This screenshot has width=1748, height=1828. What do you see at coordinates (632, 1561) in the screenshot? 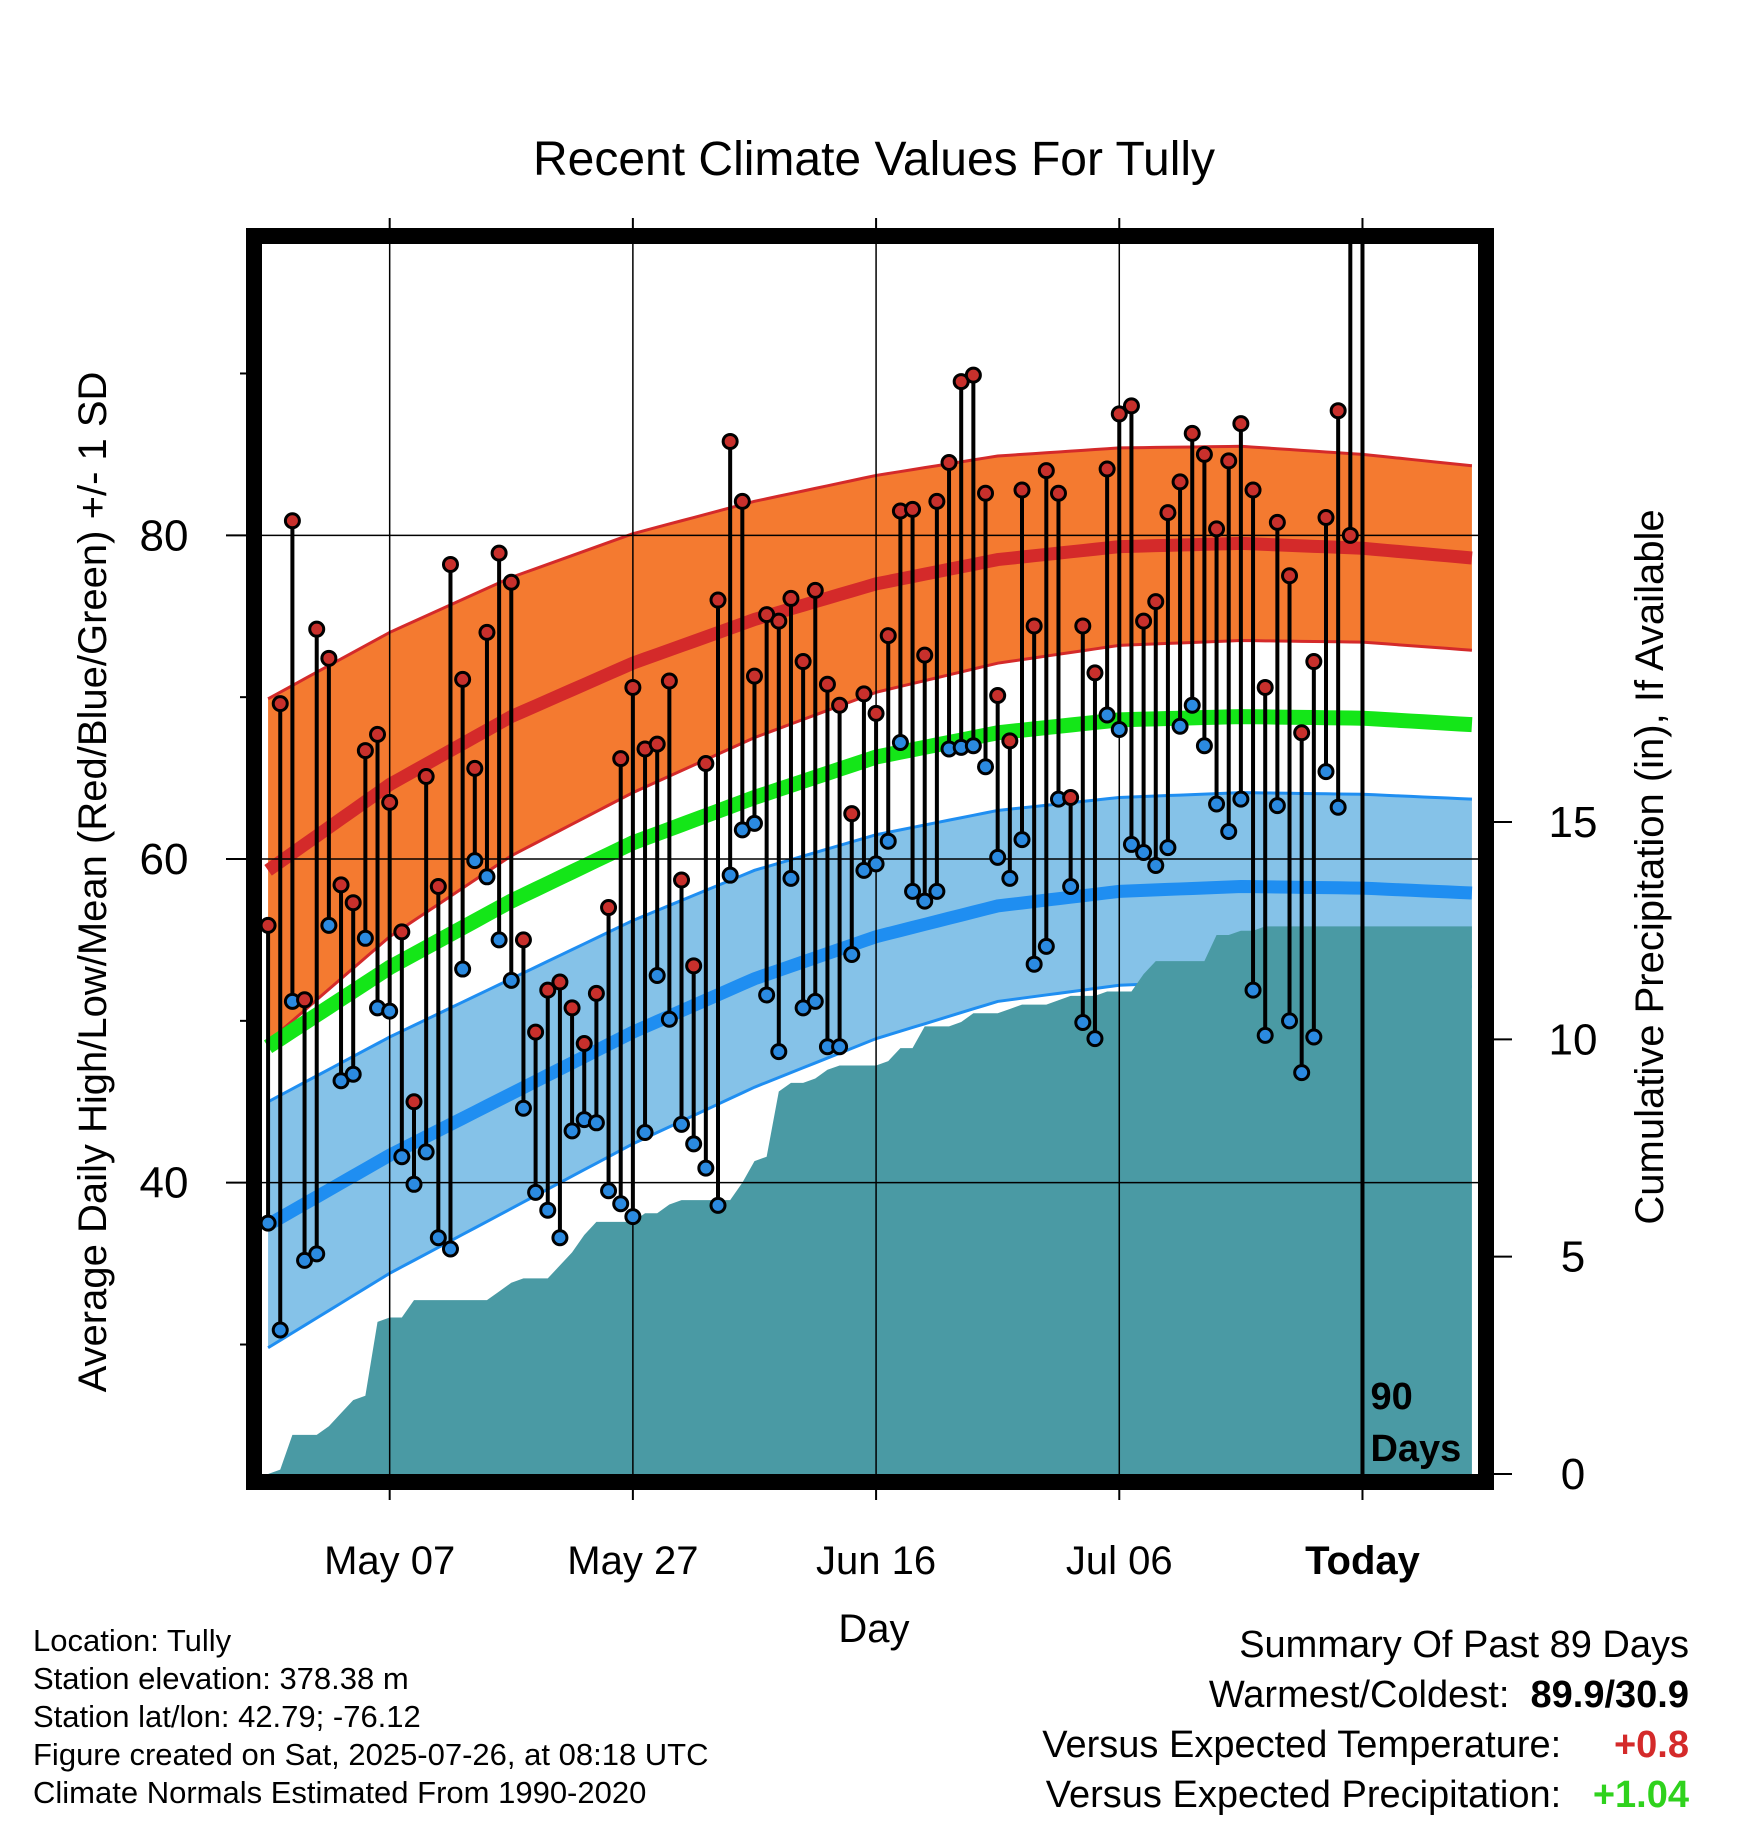
I see `x-tick-label: May 27` at bounding box center [632, 1561].